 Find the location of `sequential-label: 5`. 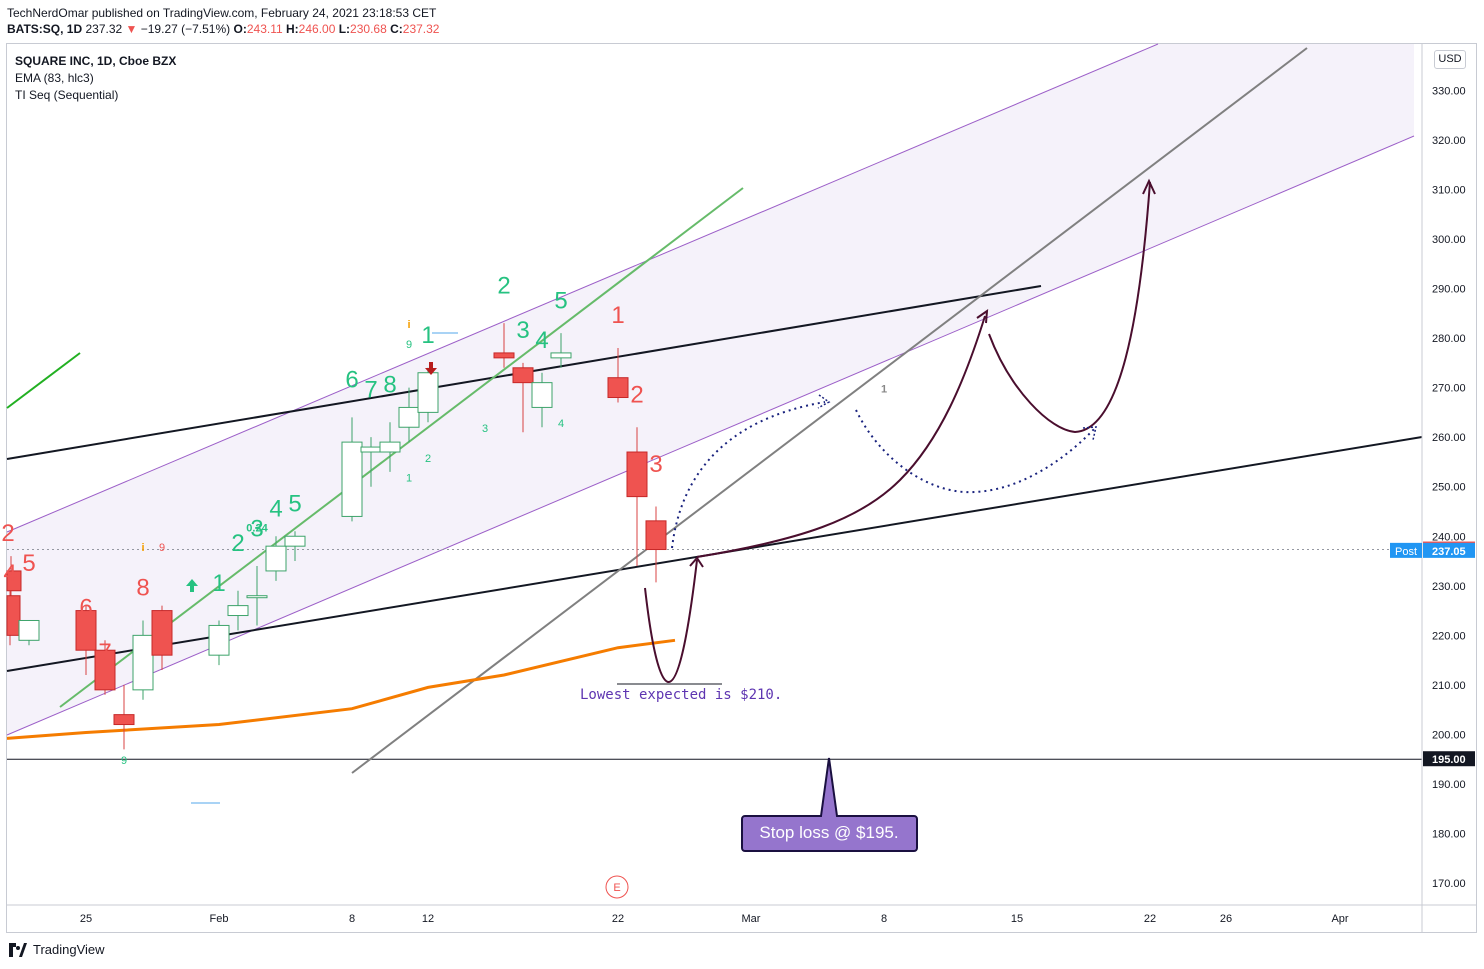

sequential-label: 5 is located at coordinates (28, 563).